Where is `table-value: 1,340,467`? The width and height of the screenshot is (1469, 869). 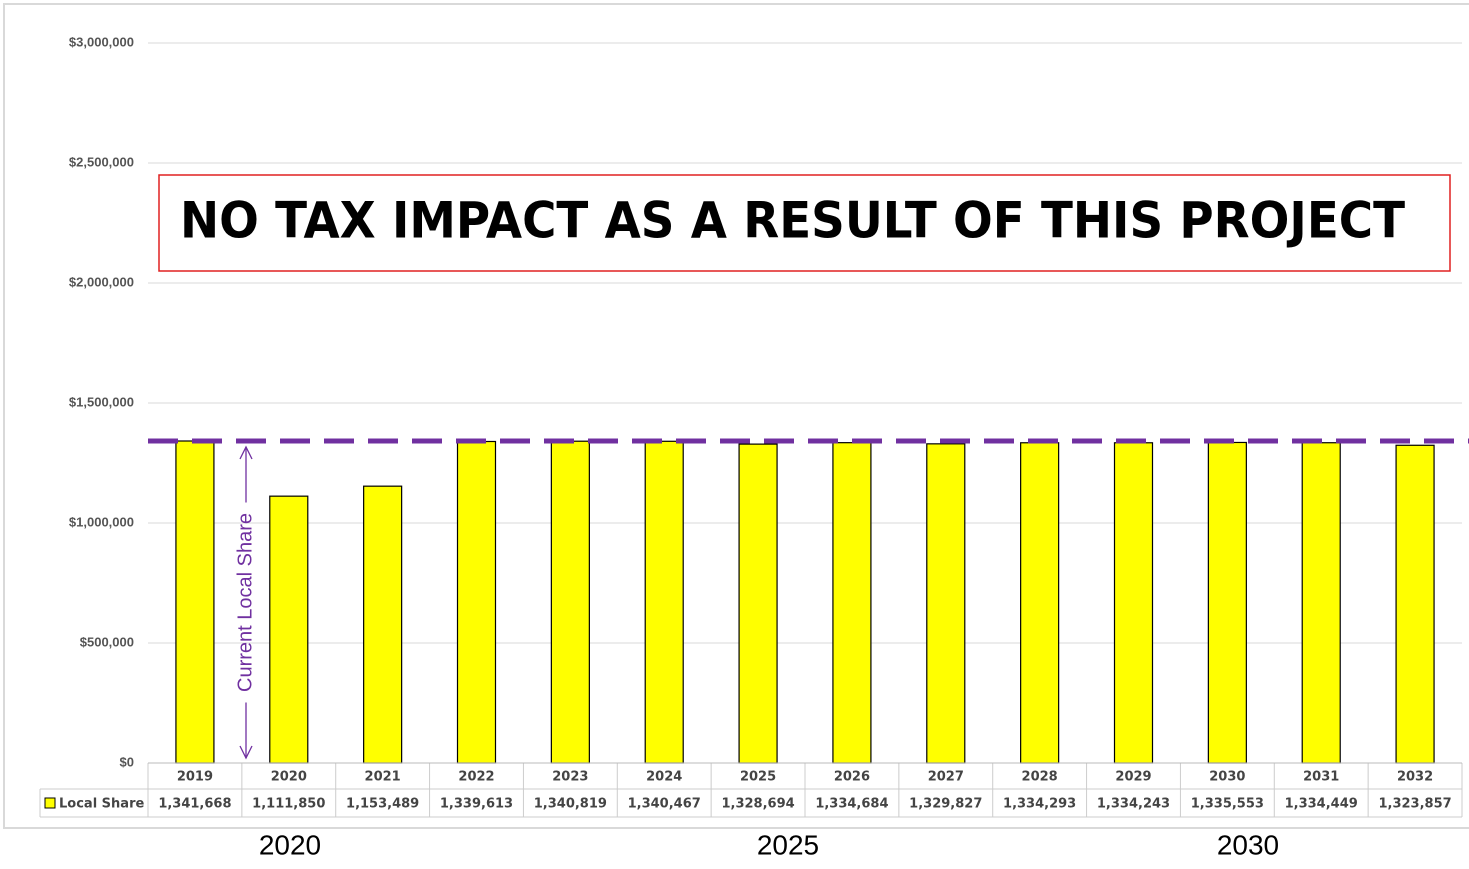 table-value: 1,340,467 is located at coordinates (664, 804).